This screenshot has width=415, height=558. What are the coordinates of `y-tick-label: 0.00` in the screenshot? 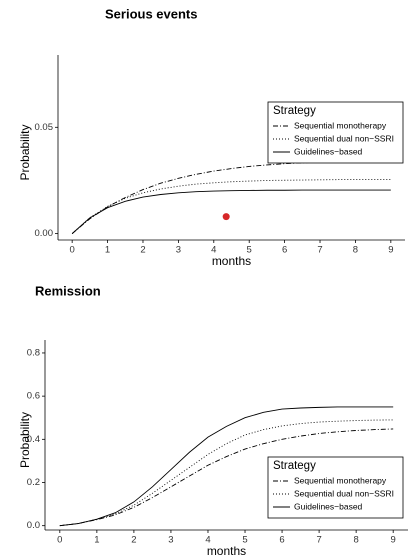 It's located at (44, 233).